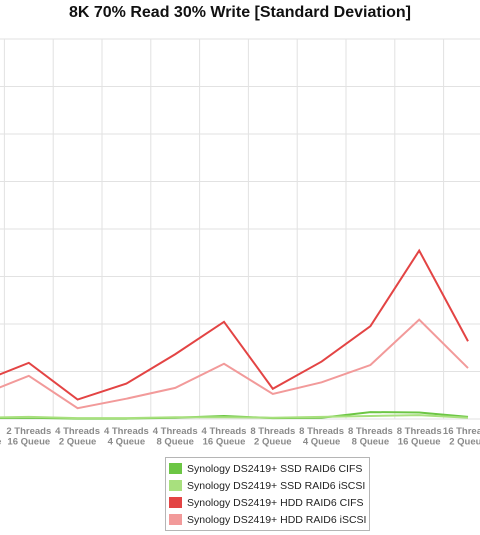  I want to click on x-tick-label: 2 Threads 16 Queue, so click(28, 437).